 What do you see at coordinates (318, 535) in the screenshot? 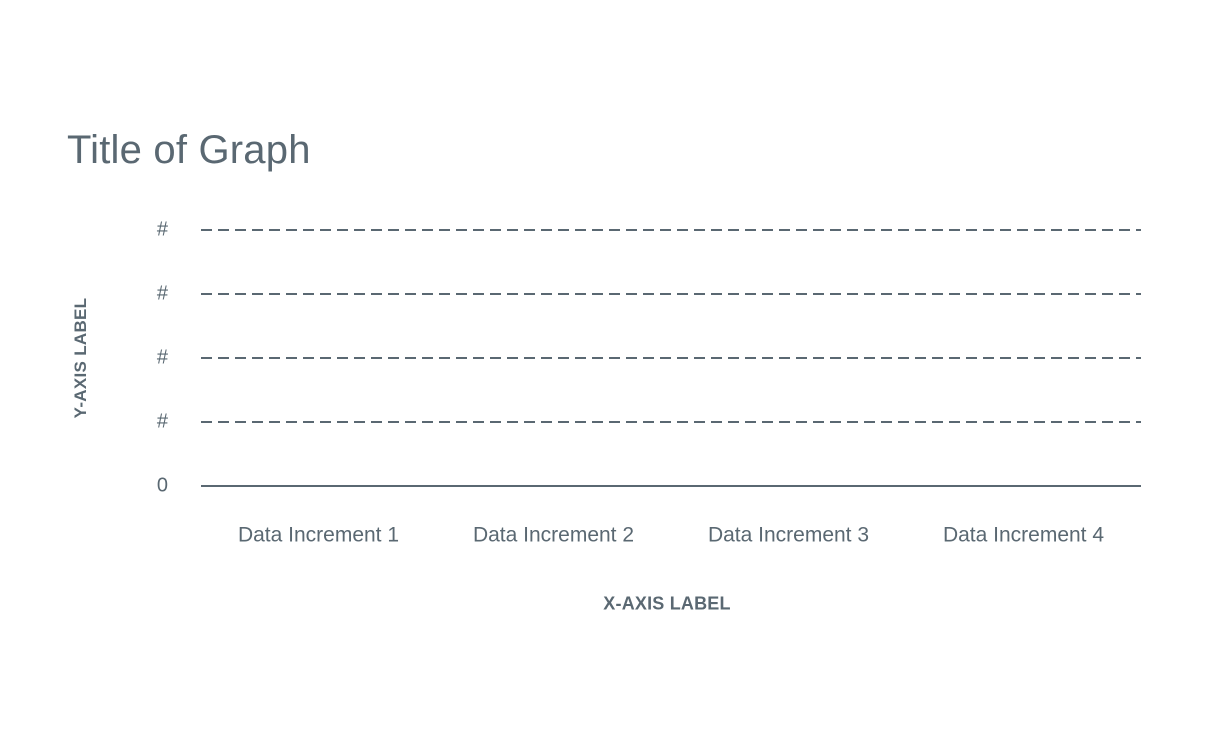
I see `x-tick-label: Data Increment 1` at bounding box center [318, 535].